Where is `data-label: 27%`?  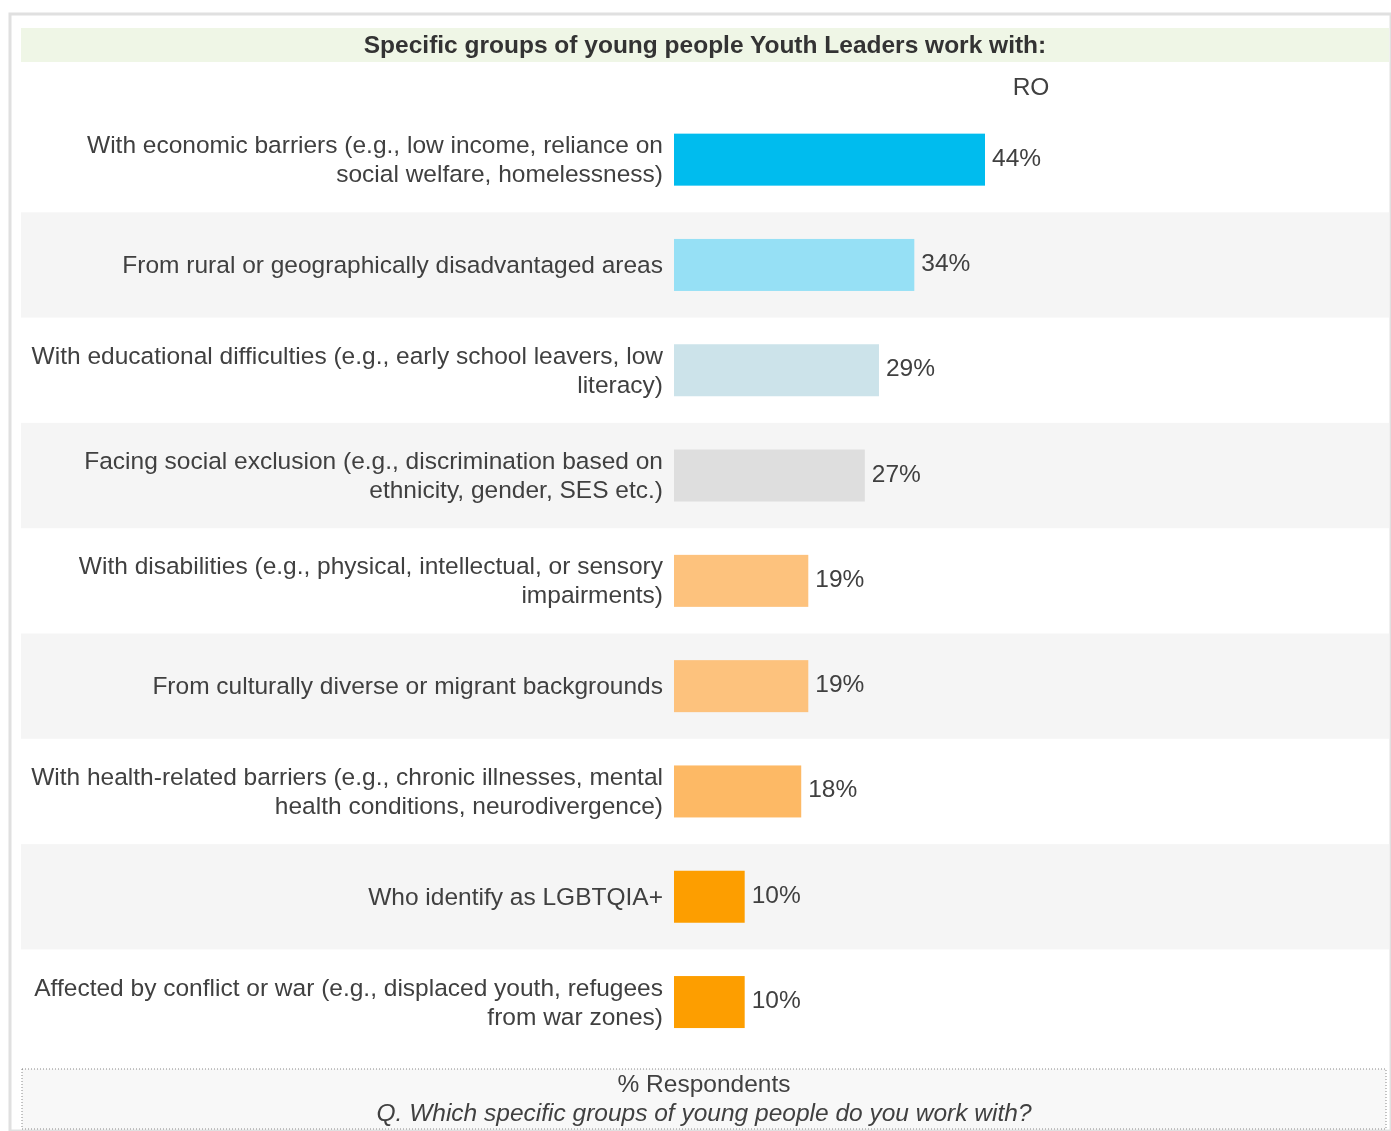 data-label: 27% is located at coordinates (896, 473).